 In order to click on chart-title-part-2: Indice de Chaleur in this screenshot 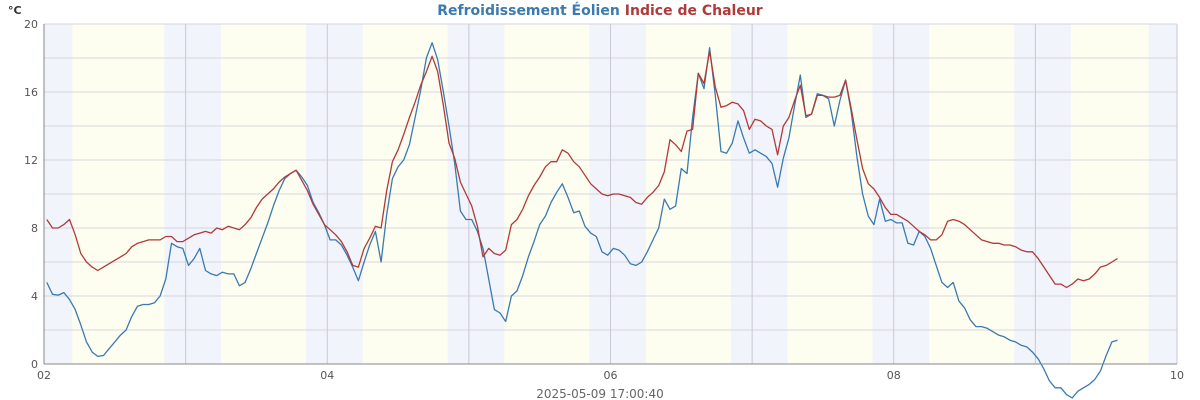, I will do `click(694, 11)`.